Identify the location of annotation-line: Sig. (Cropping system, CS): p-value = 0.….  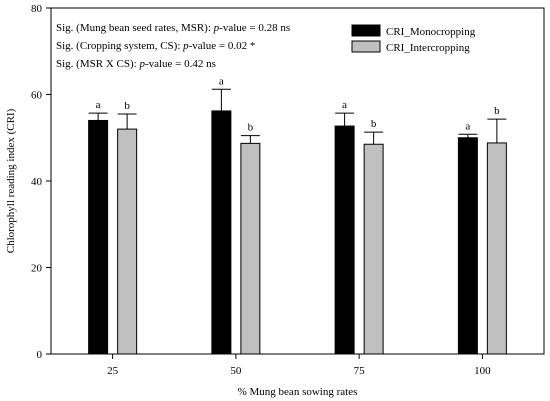
(155, 46).